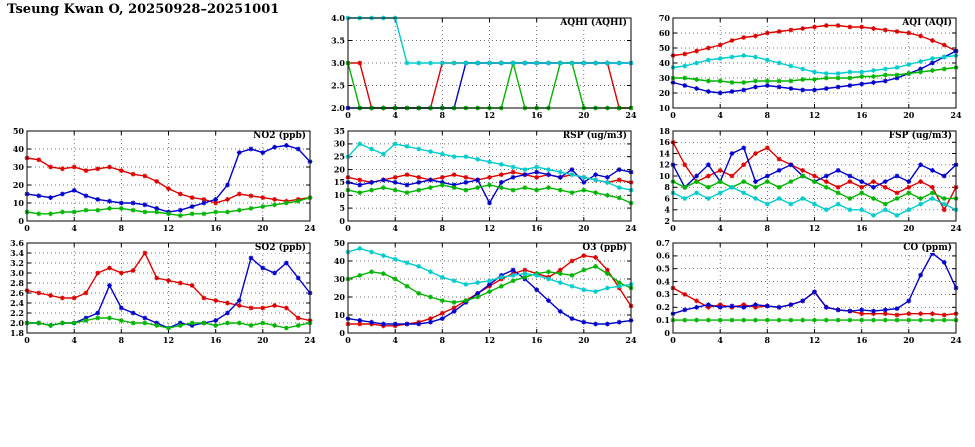 Image resolution: width=975 pixels, height=447 pixels. I want to click on svg-text: 0.3, so click(663, 294).